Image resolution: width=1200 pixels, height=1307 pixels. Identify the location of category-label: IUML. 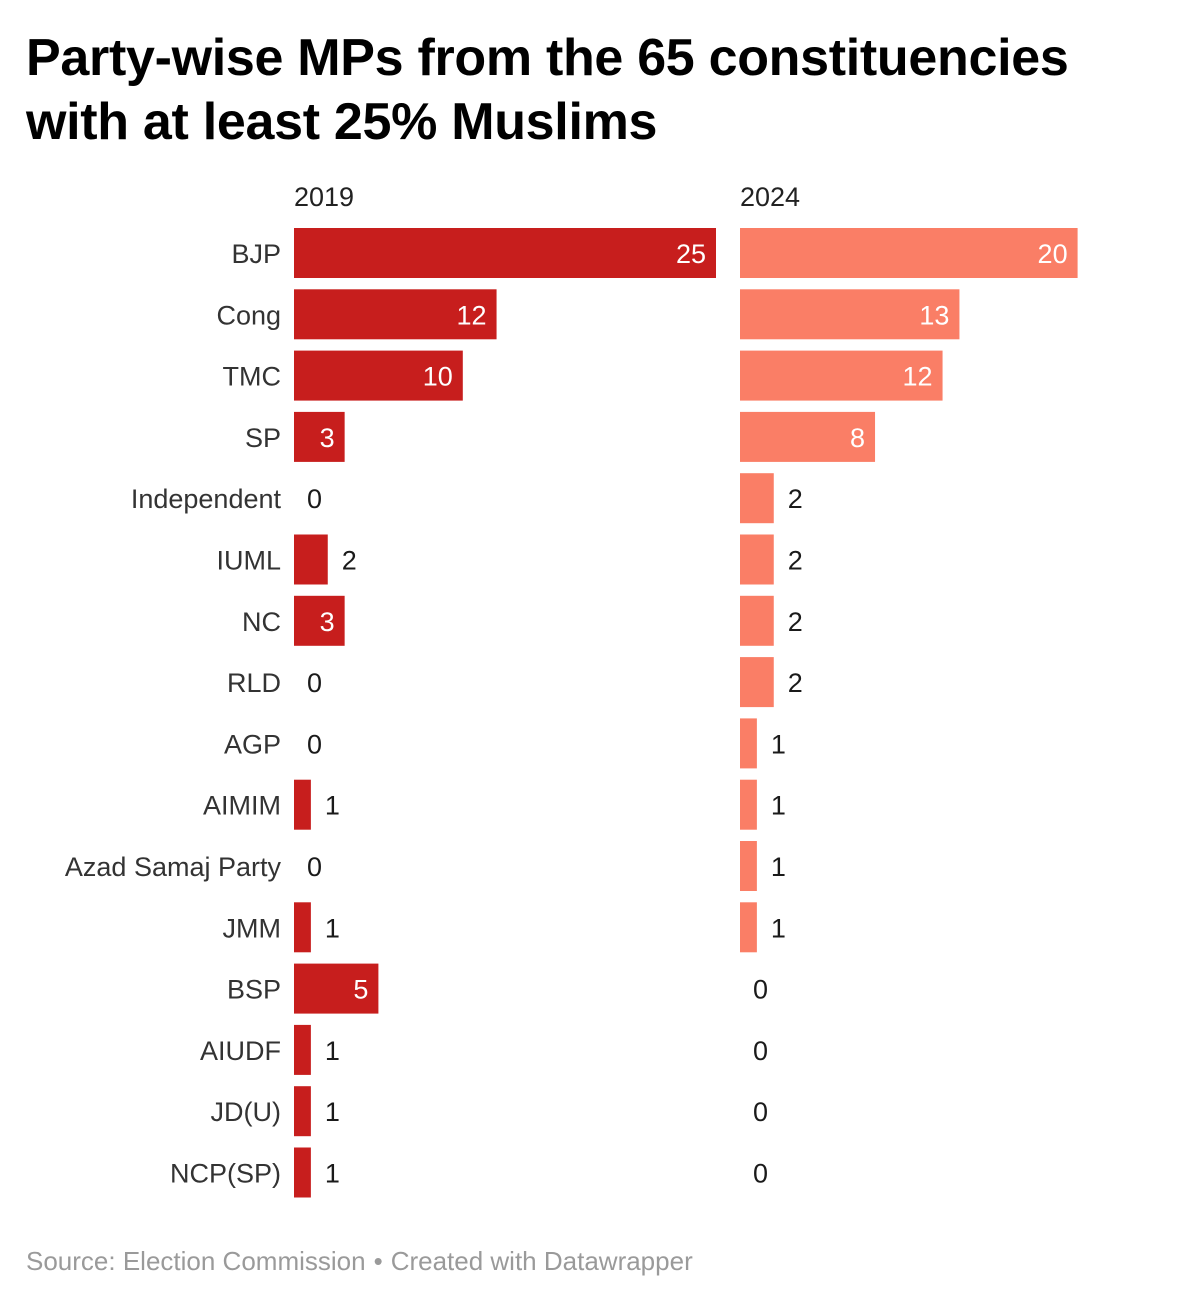
(248, 561).